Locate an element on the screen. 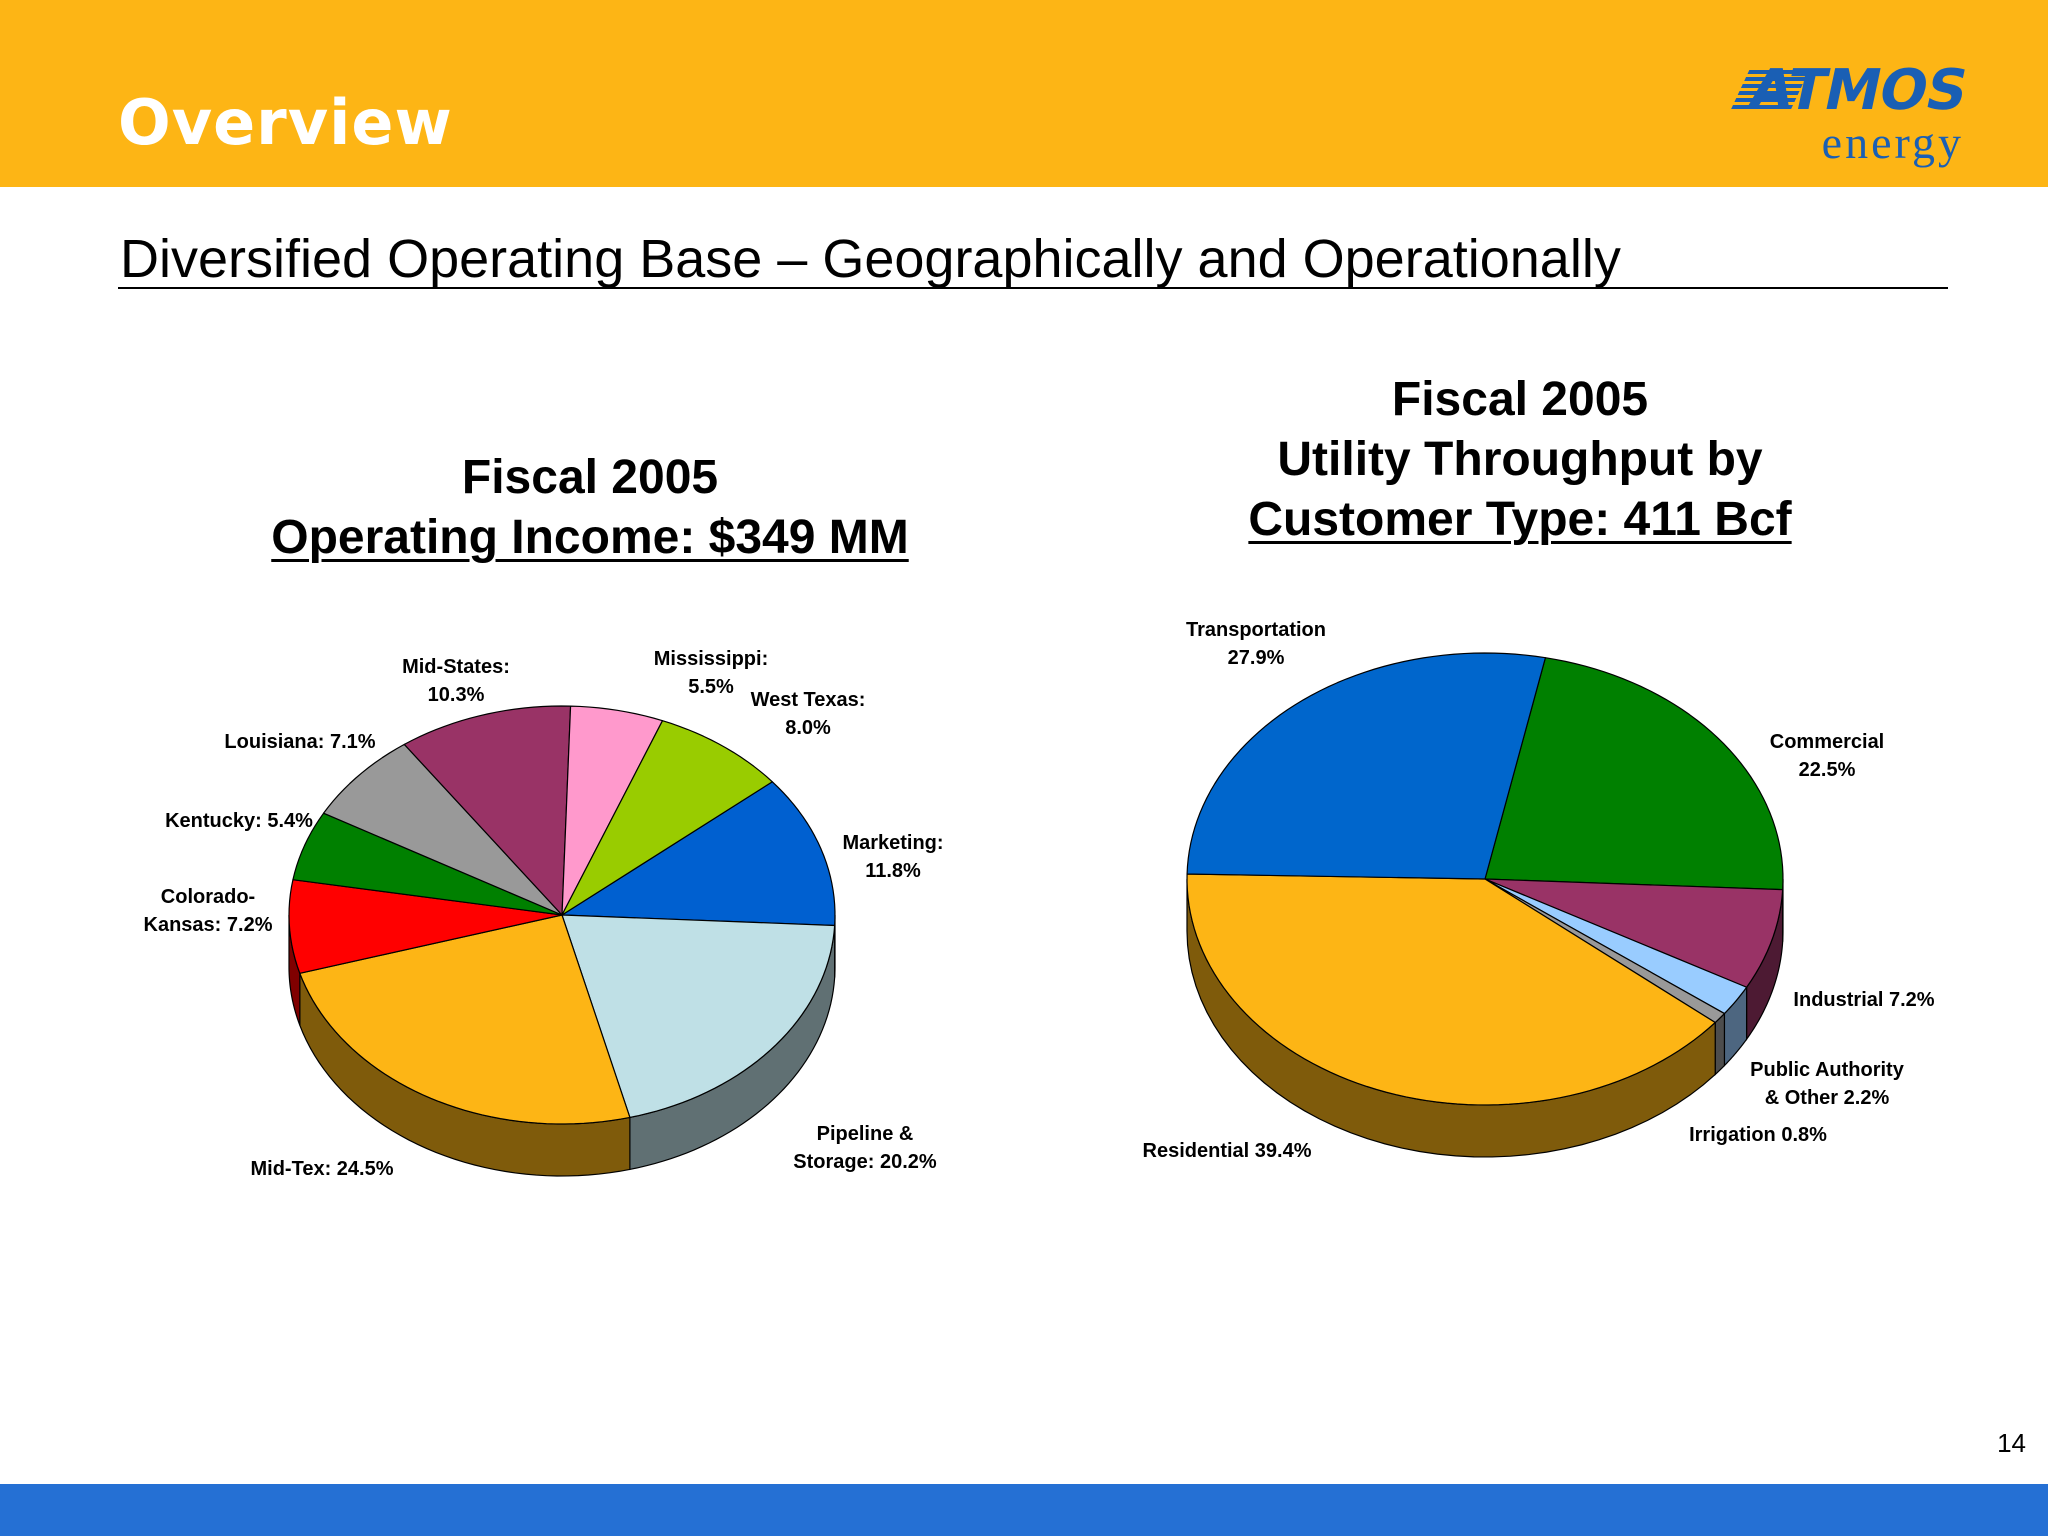 This screenshot has width=2048, height=1536. slice-label-1-5: Transportation is located at coordinates (1256, 630).